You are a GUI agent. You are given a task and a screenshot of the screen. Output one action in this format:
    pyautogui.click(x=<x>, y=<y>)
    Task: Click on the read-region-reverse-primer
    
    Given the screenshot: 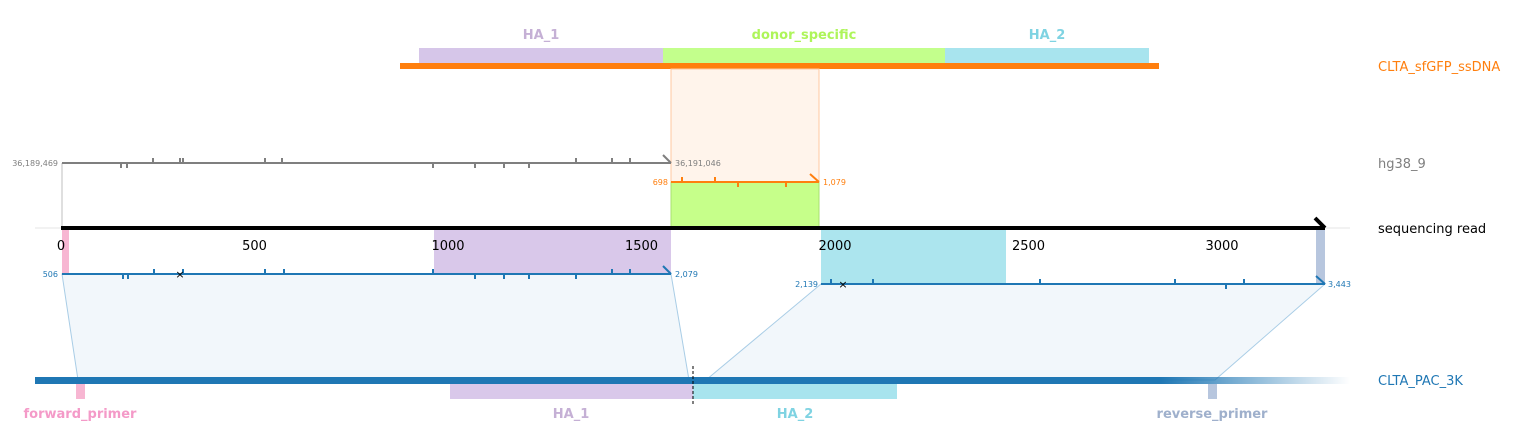 What is the action you would take?
    pyautogui.click(x=1320, y=257)
    